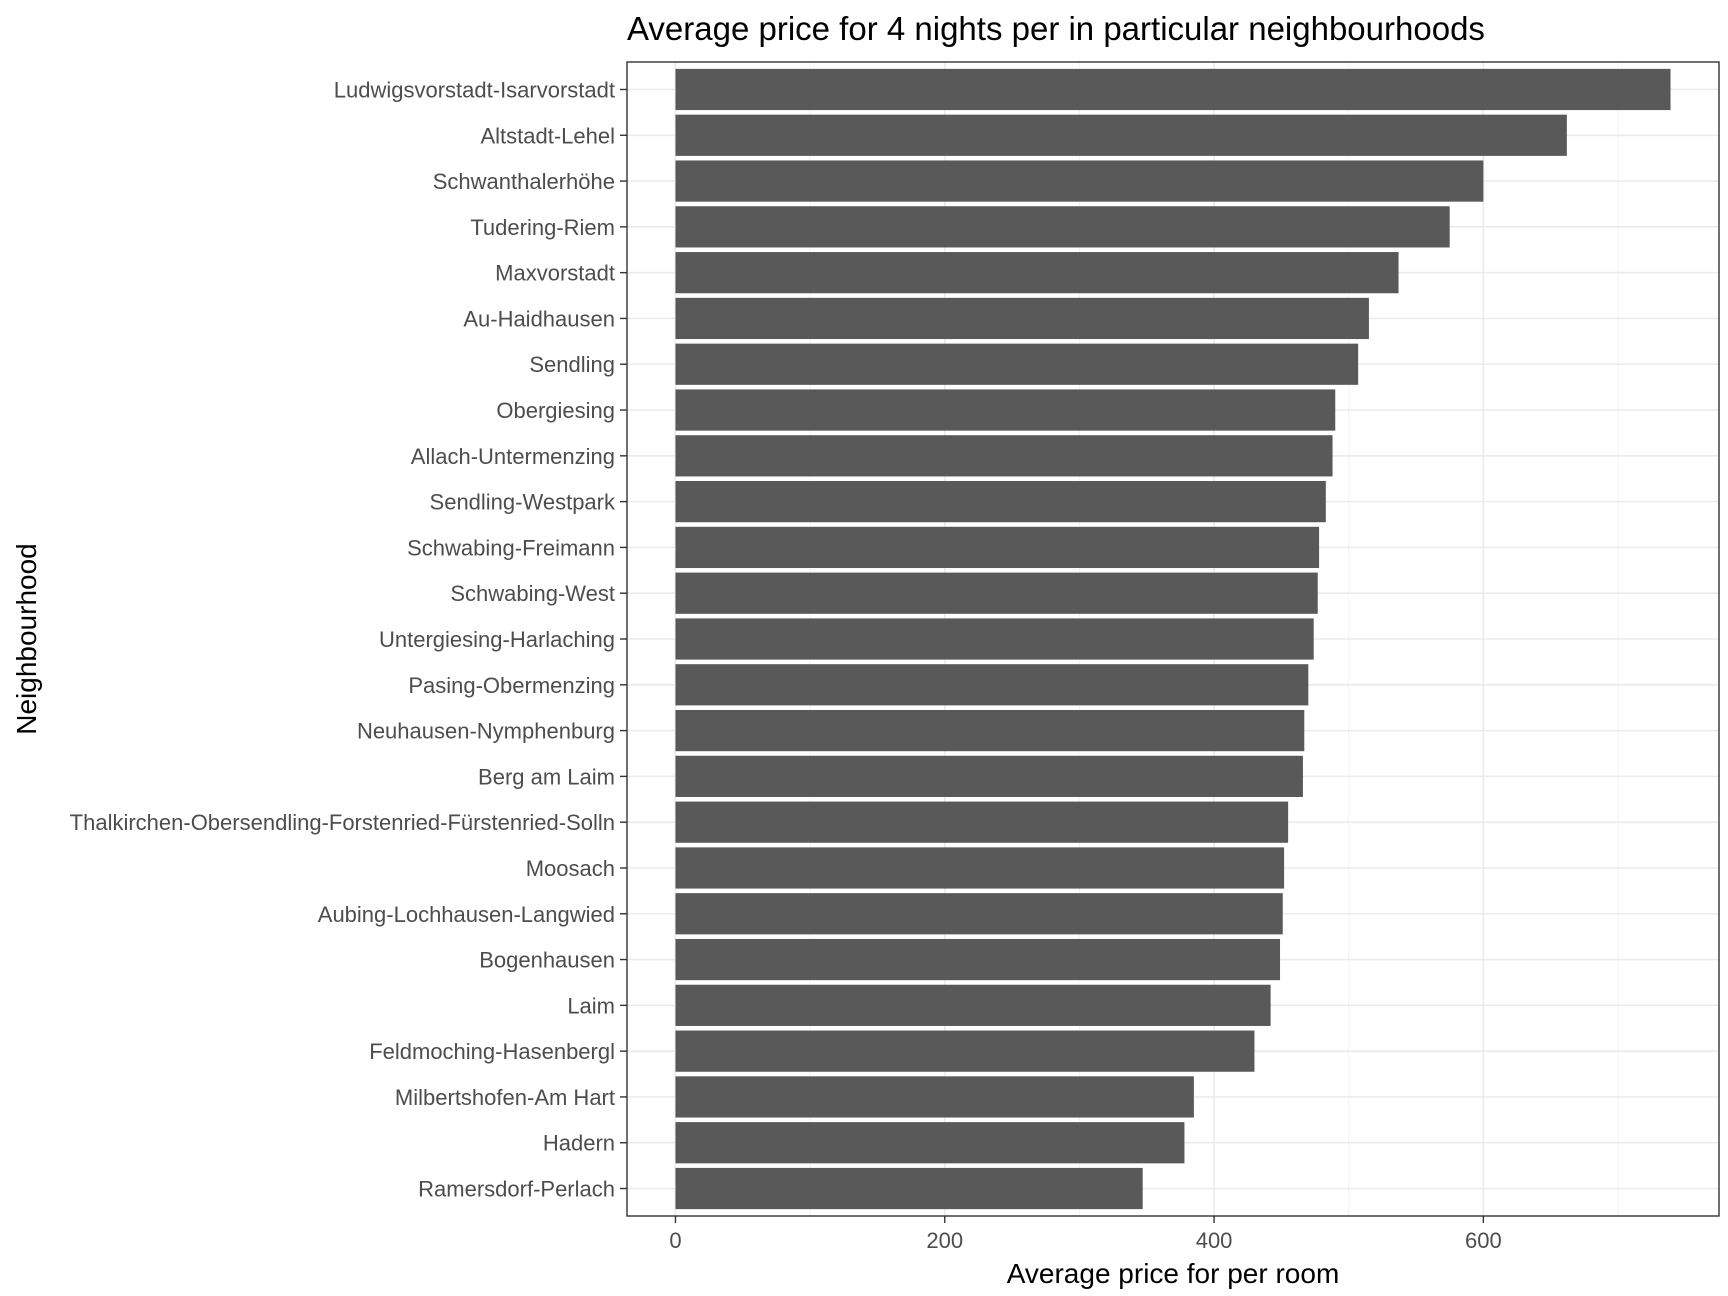 The height and width of the screenshot is (1296, 1728). I want to click on y-tick-label: Neuhausen-Nymphenburg, so click(486, 731).